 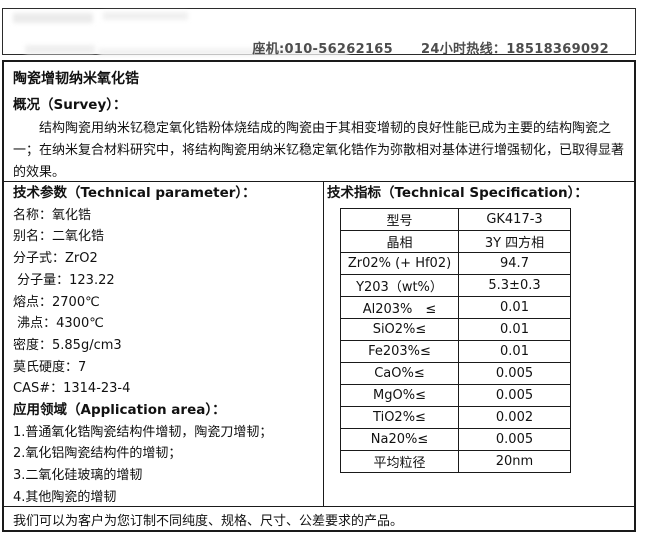 I want to click on spec-label-cell: MgO%≤, so click(x=399, y=395).